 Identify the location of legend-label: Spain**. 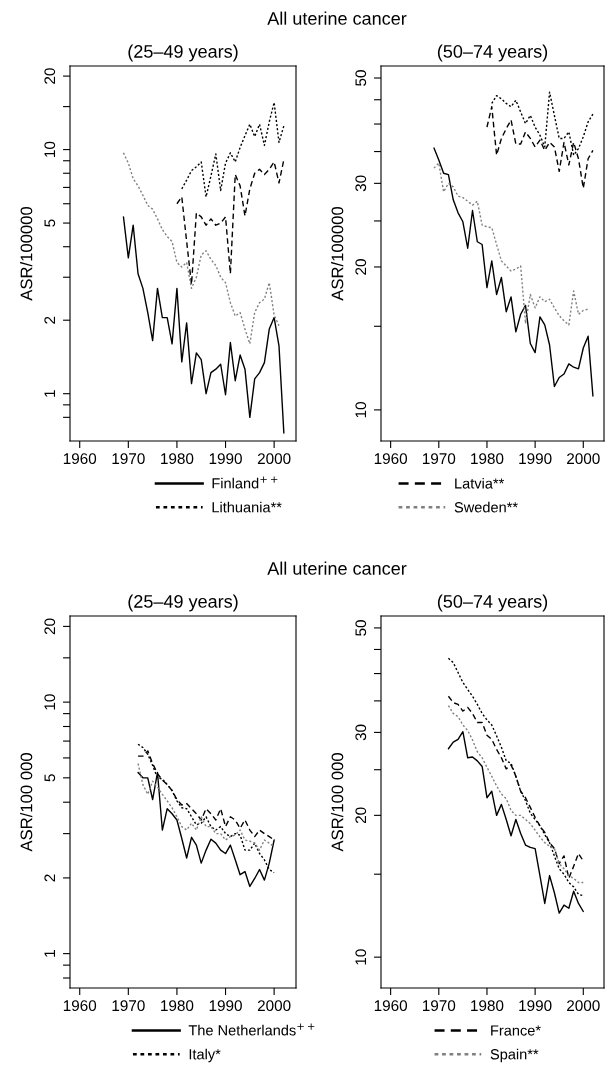
(514, 1055).